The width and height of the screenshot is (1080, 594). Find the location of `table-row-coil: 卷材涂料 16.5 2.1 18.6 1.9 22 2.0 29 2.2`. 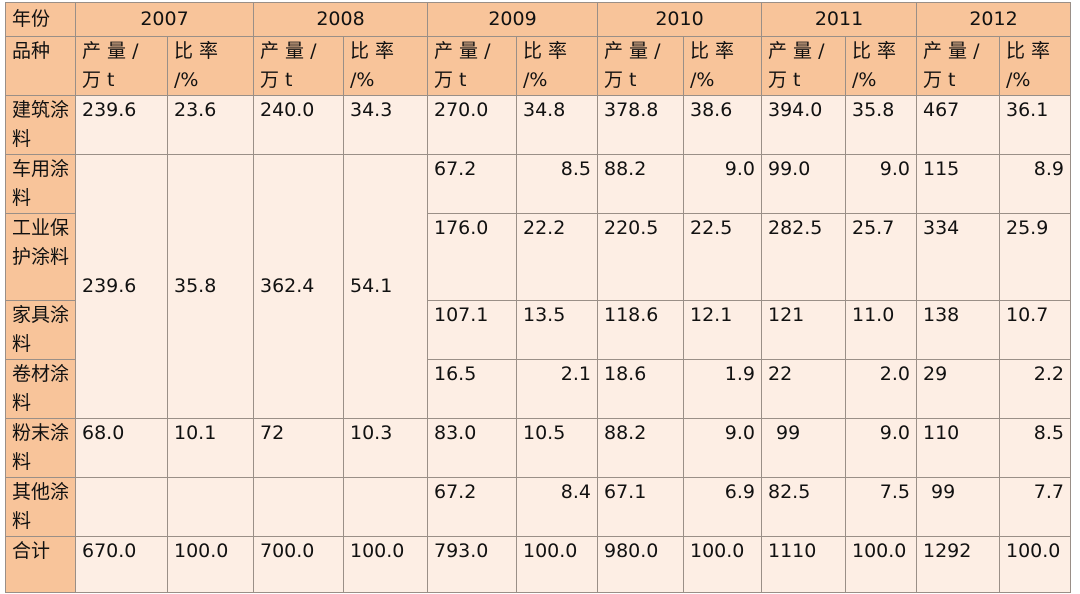

table-row-coil: 卷材涂料 16.5 2.1 18.6 1.9 22 2.0 29 2.2 is located at coordinates (538, 389).